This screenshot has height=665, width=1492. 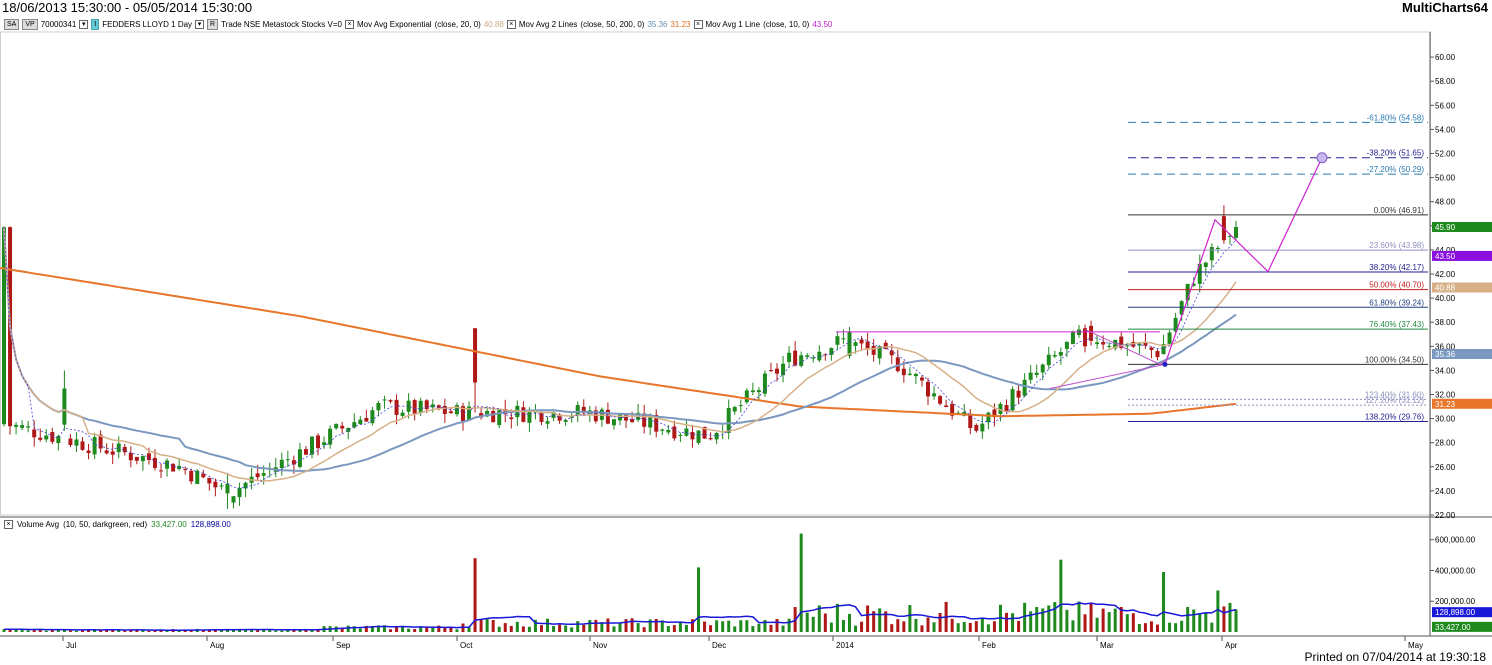 What do you see at coordinates (200, 24) in the screenshot?
I see `interval-dropdown-icon: ▾` at bounding box center [200, 24].